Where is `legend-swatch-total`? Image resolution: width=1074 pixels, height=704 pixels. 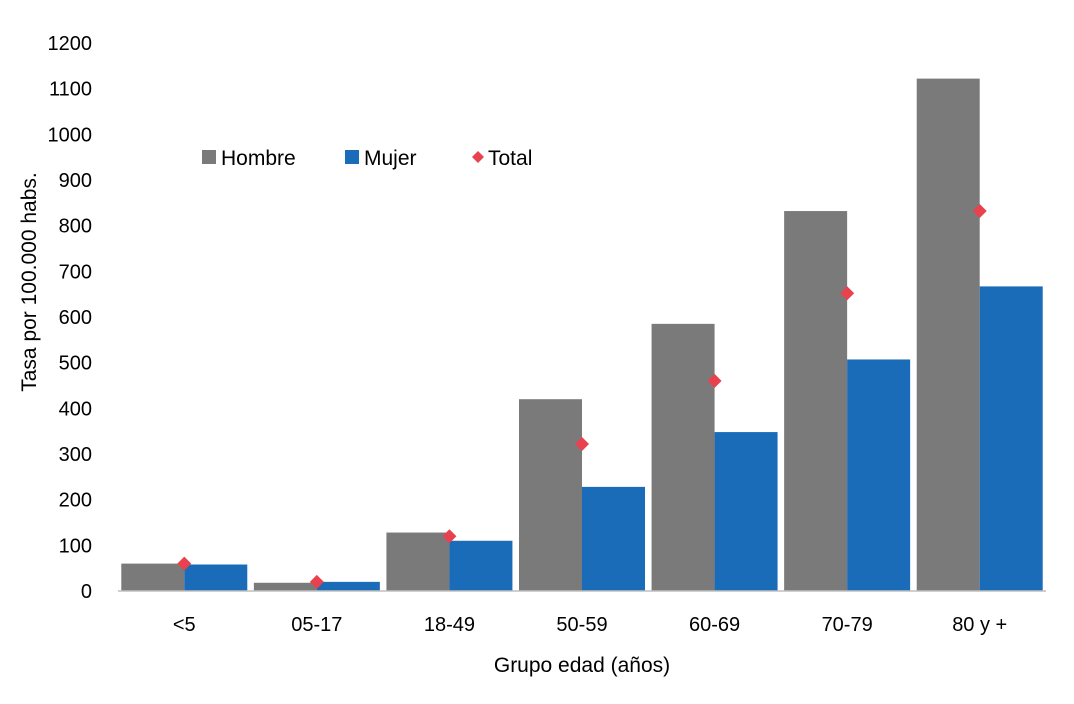 legend-swatch-total is located at coordinates (478, 157).